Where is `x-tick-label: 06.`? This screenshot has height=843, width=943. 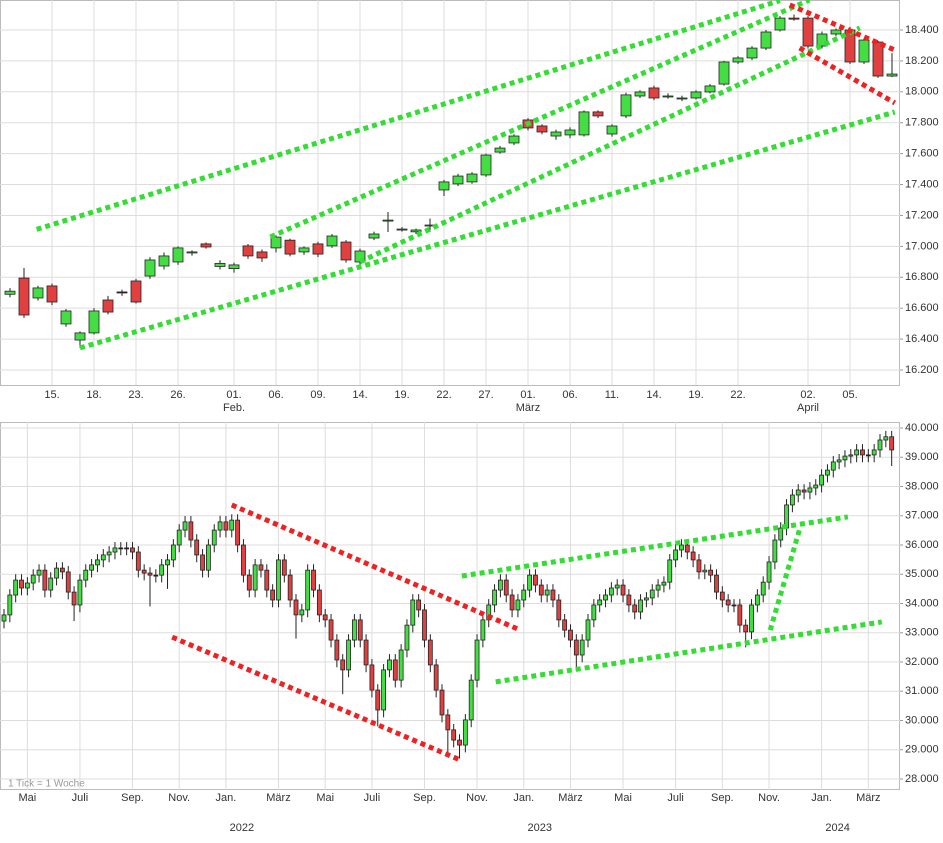
x-tick-label: 06. is located at coordinates (275, 395).